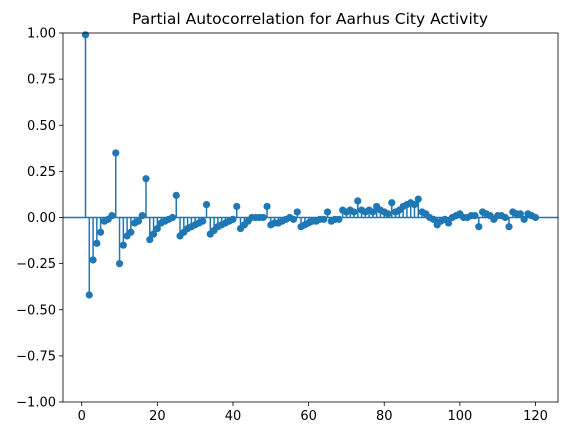 This screenshot has height=435, width=568. Describe the element at coordinates (384, 416) in the screenshot. I see `x-tick-label-80: 80` at that location.